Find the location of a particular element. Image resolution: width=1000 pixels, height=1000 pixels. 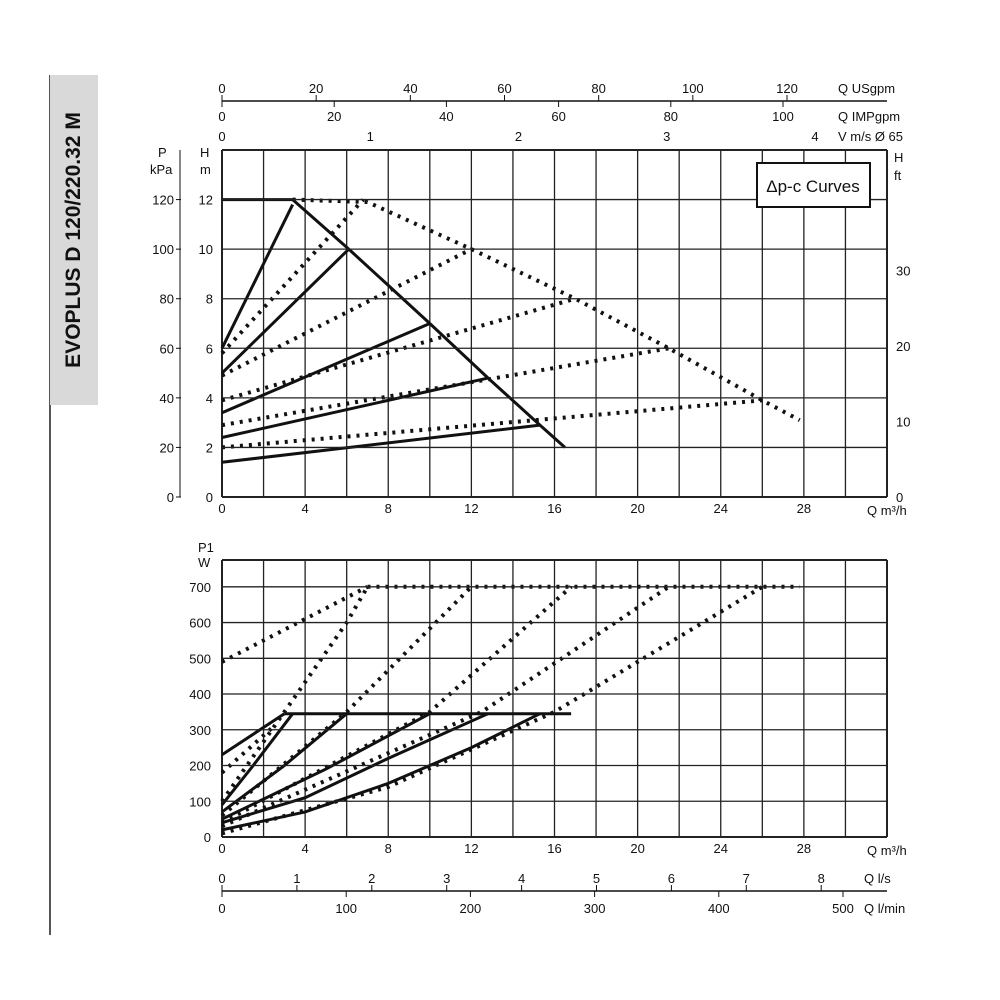

lmin-tick: 400 is located at coordinates (719, 908).